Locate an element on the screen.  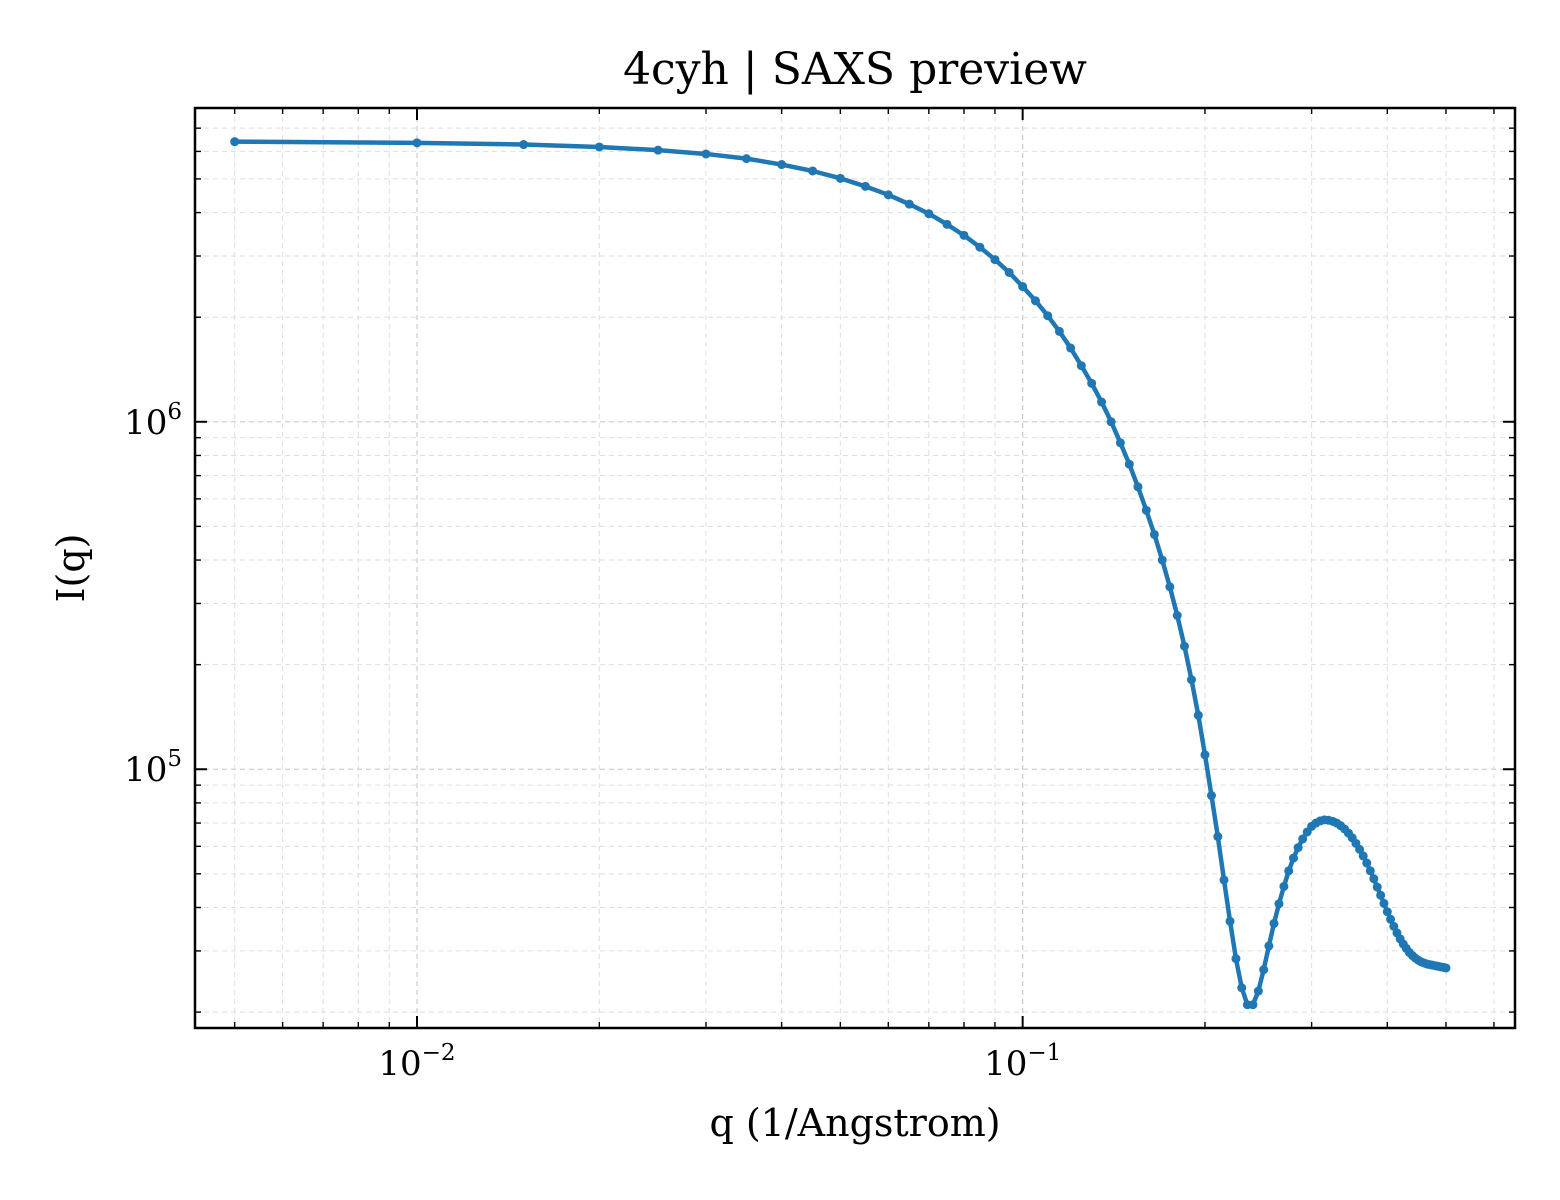
x-tick-label: 10⁻¹ is located at coordinates (1022, 1062).